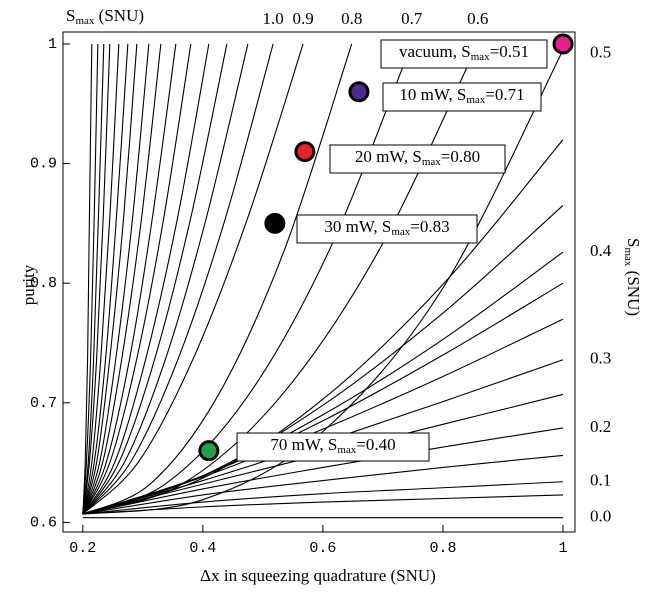 This screenshot has height=593, width=672. I want to click on annotation-text: =0.51, so click(509, 51).